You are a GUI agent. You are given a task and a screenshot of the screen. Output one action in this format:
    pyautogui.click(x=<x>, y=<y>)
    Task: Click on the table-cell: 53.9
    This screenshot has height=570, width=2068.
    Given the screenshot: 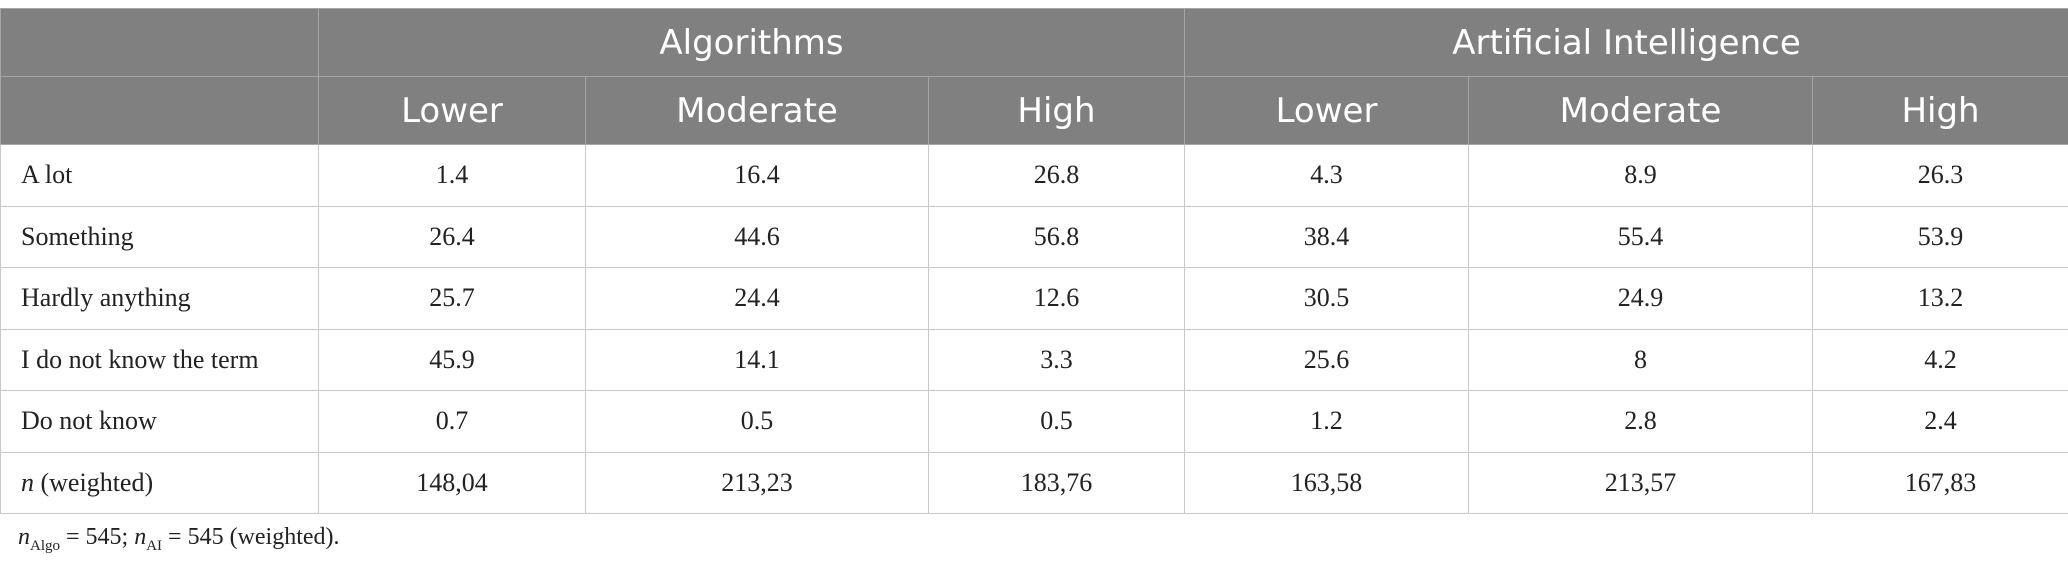 What is the action you would take?
    pyautogui.click(x=1940, y=236)
    